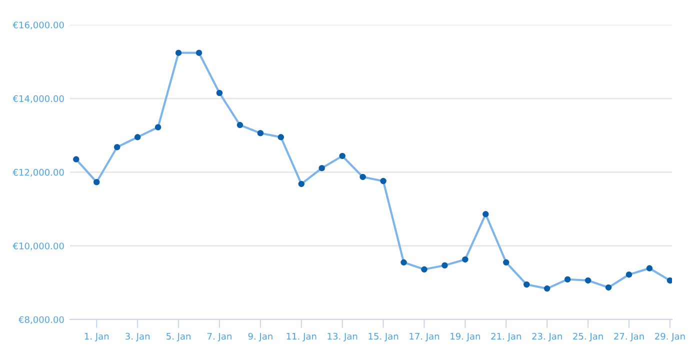 Image resolution: width=700 pixels, height=355 pixels. What do you see at coordinates (38, 26) in the screenshot?
I see `y-tick-label: €16,000.00` at bounding box center [38, 26].